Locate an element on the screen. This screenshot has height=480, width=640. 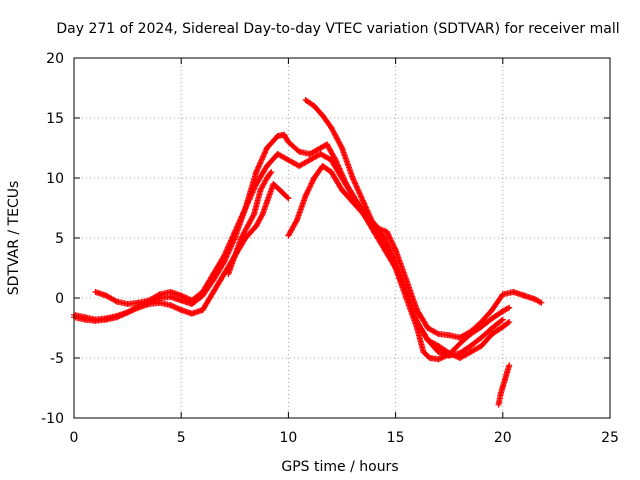
x-tick-label: 15 is located at coordinates (396, 438).